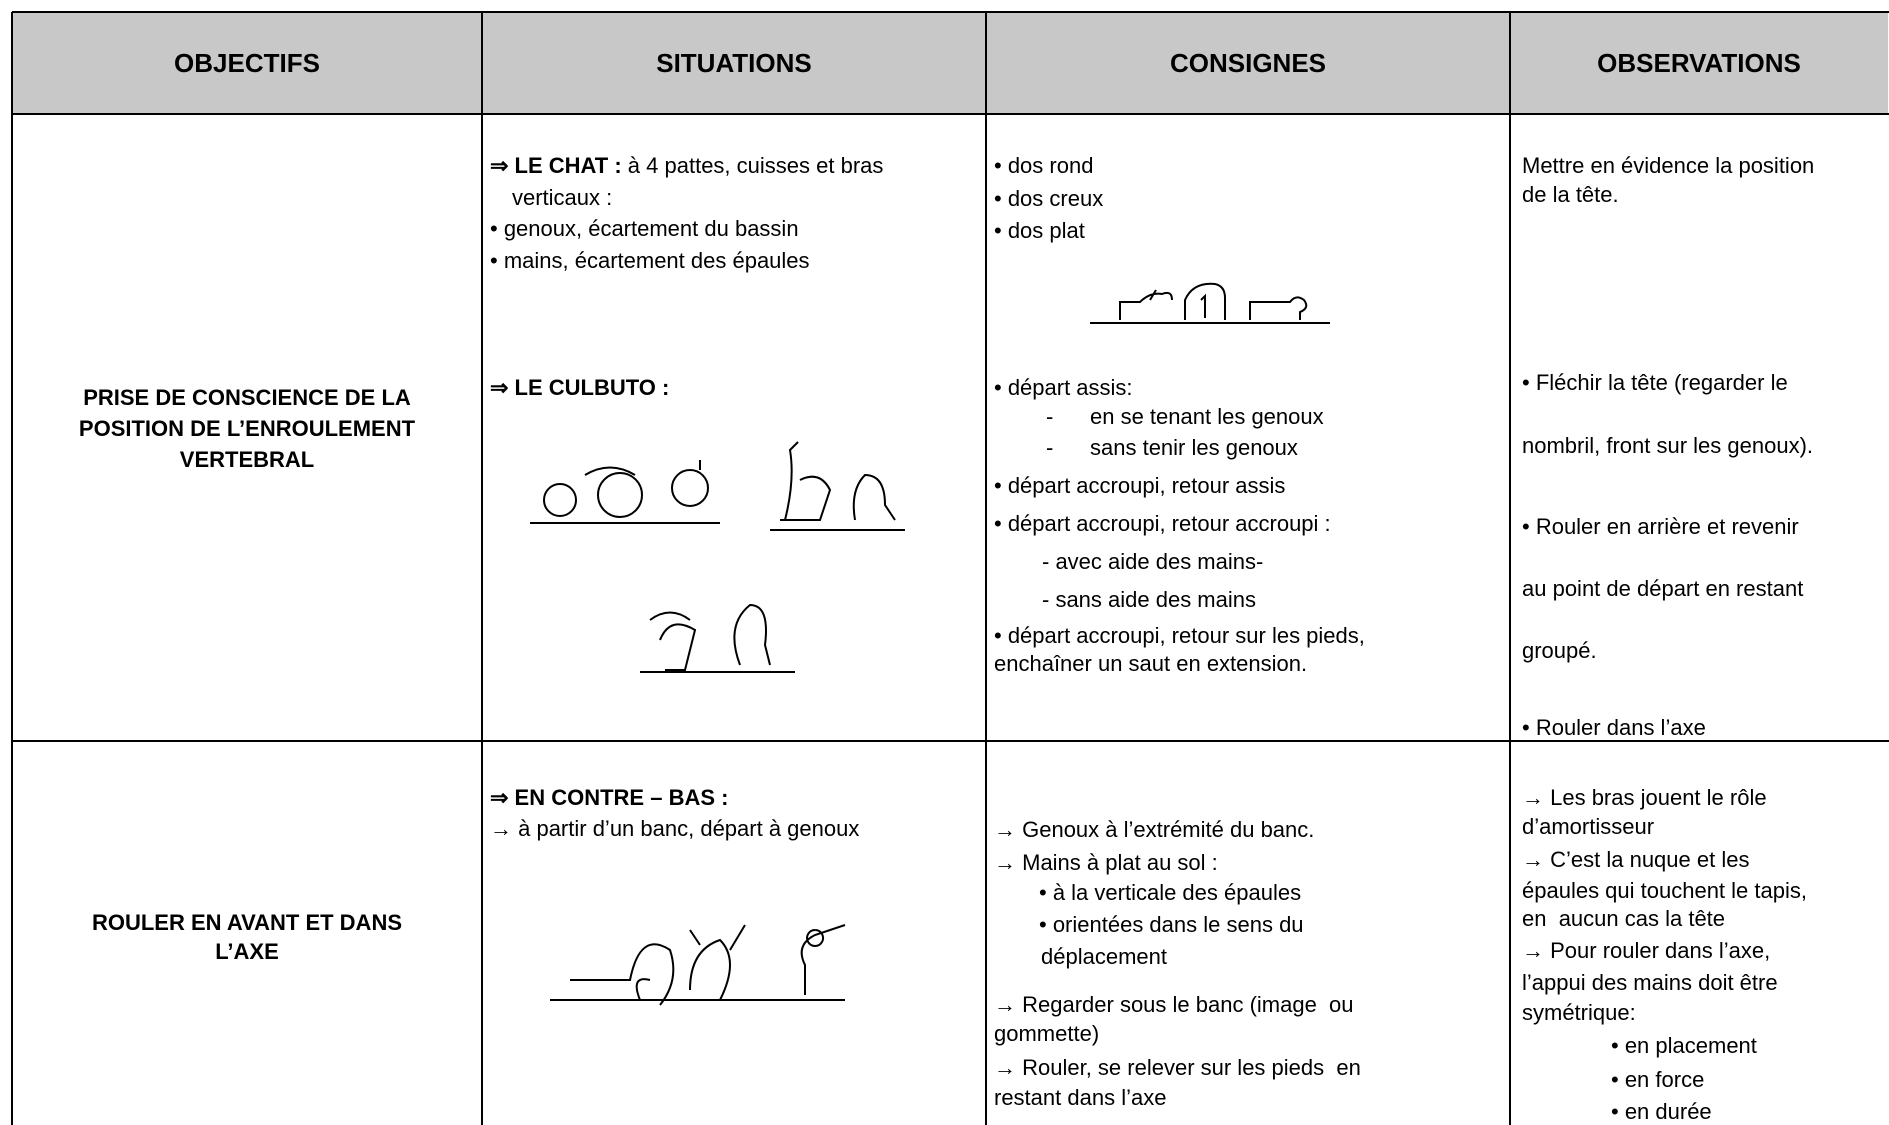 This screenshot has height=1125, width=1889. Describe the element at coordinates (1162, 523) in the screenshot. I see `consigne-line: • départ accroupi, retour accroupi :` at that location.